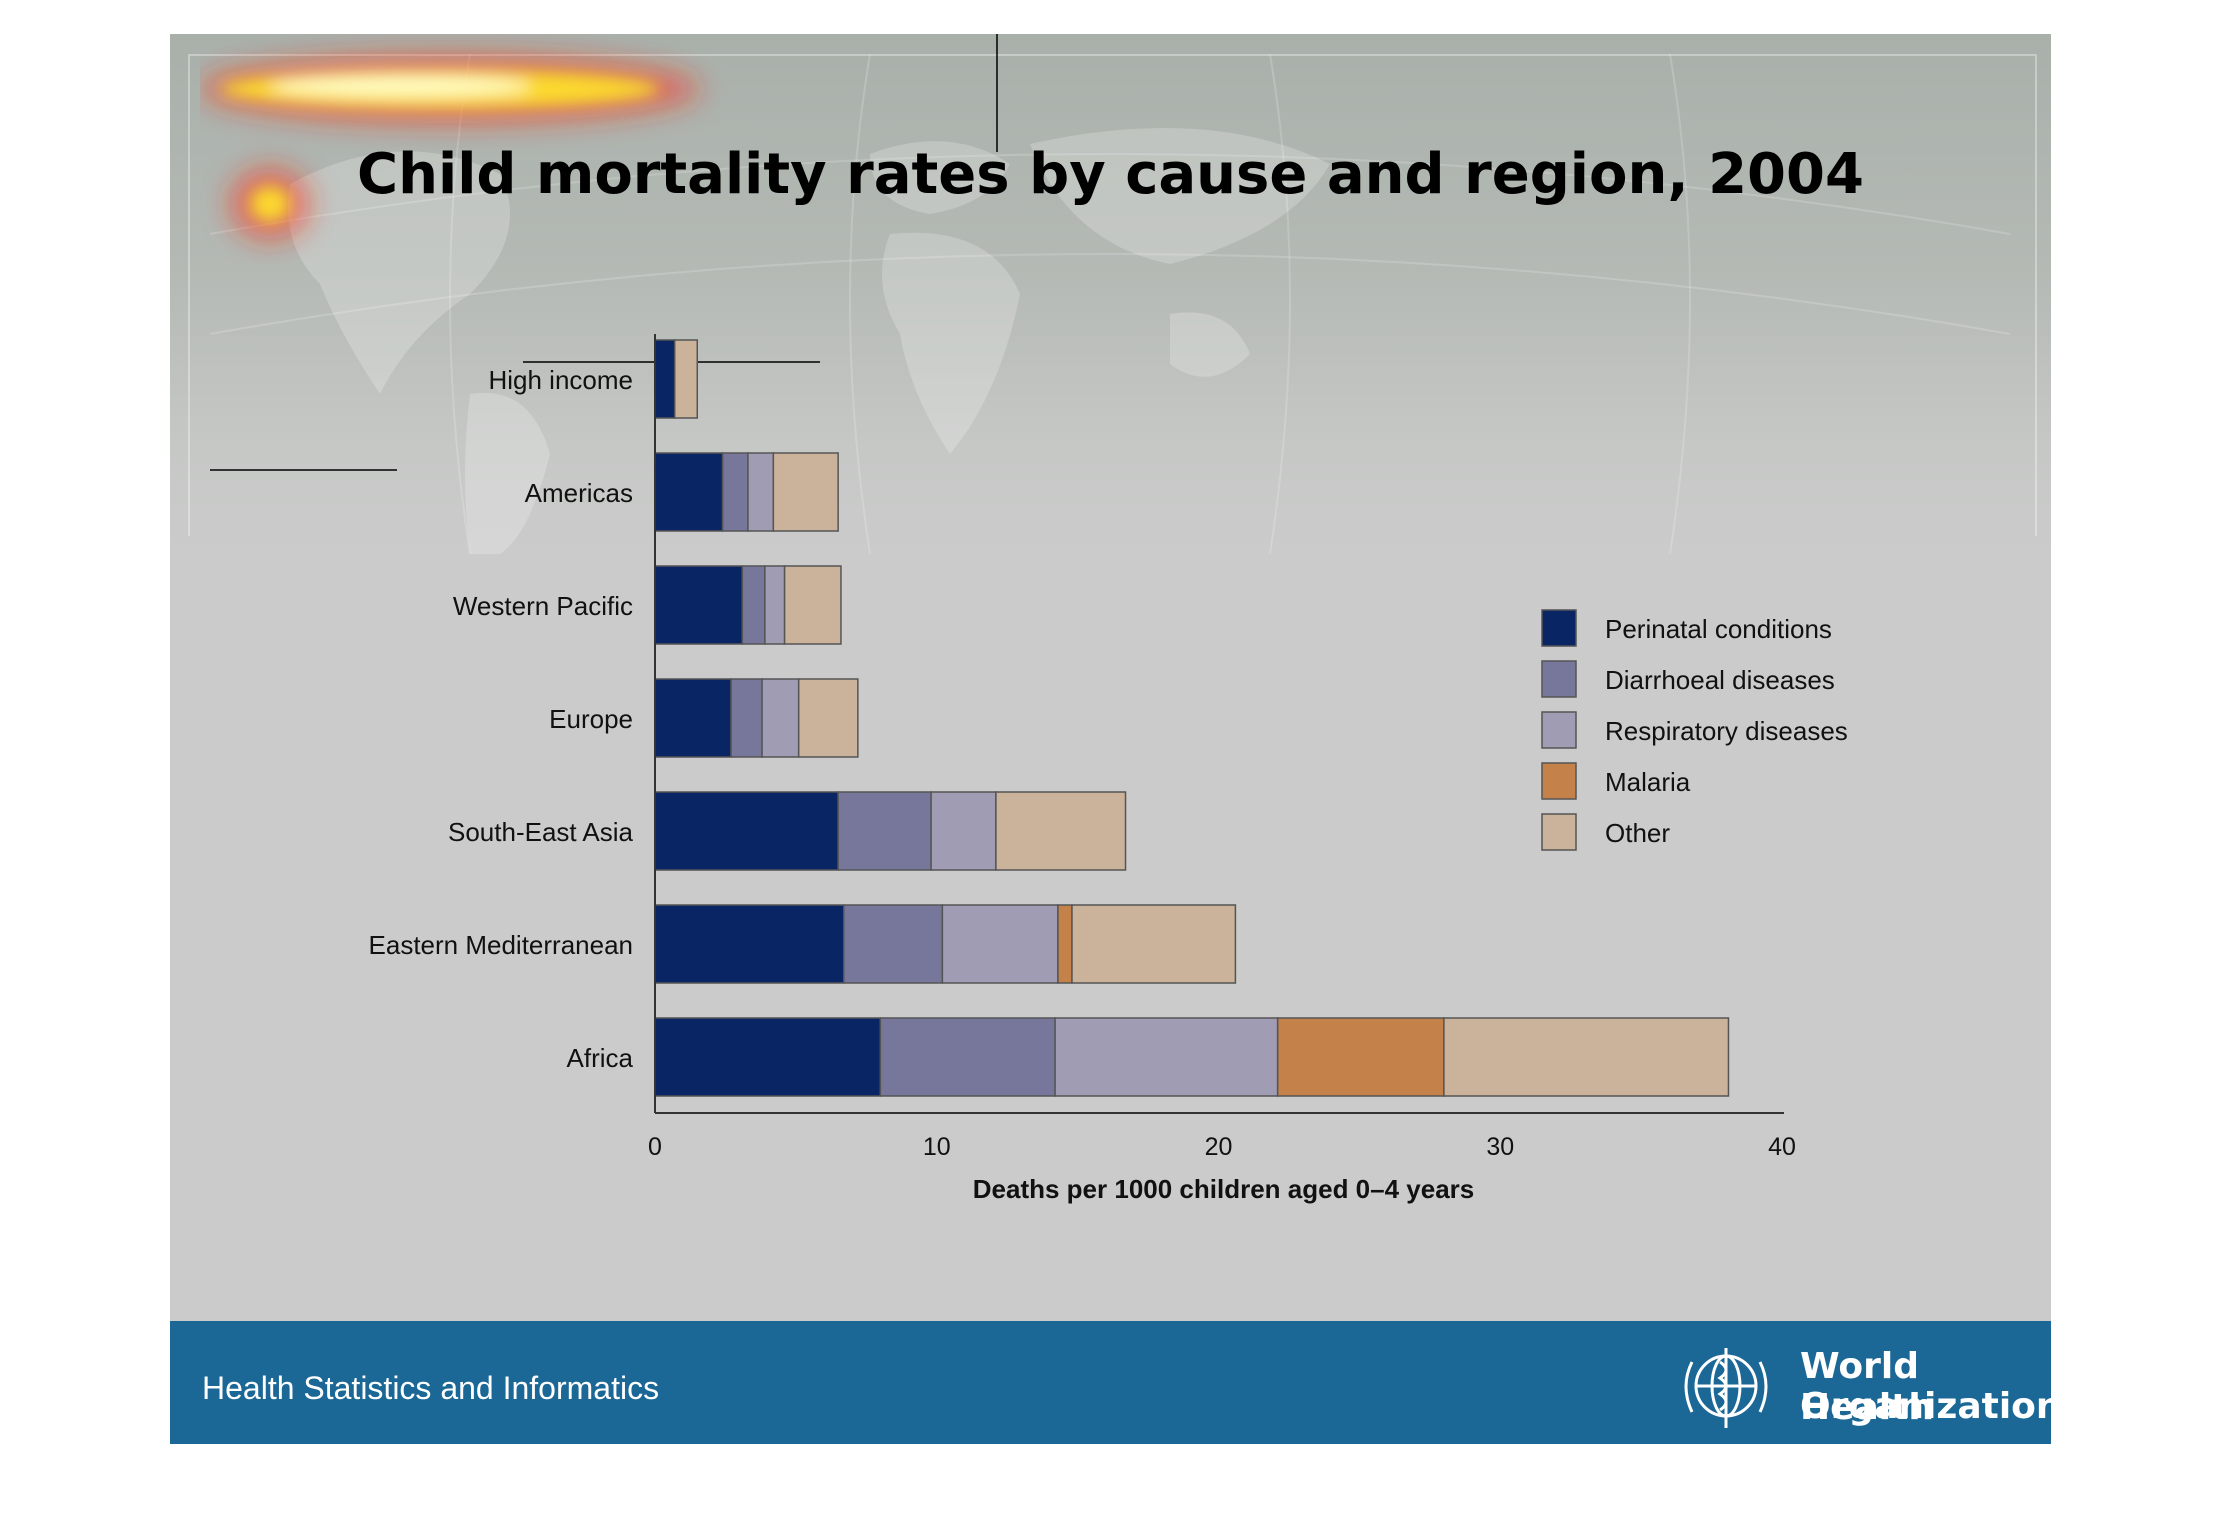 The width and height of the screenshot is (2216, 1530). Describe the element at coordinates (749, 944) in the screenshot. I see `bar-eastern-mediterranean-perinatal-conditions` at that location.